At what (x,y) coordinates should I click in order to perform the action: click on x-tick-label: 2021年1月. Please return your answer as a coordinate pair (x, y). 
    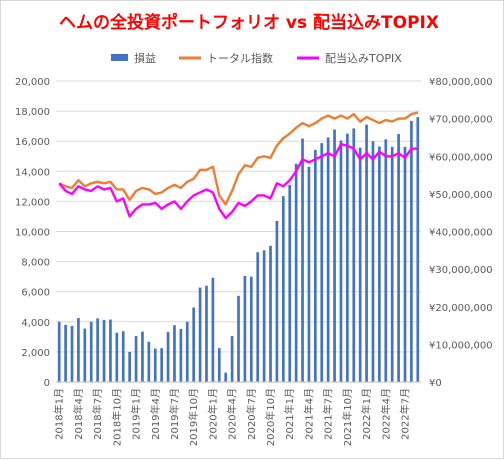
    Looking at the image, I should click on (289, 414).